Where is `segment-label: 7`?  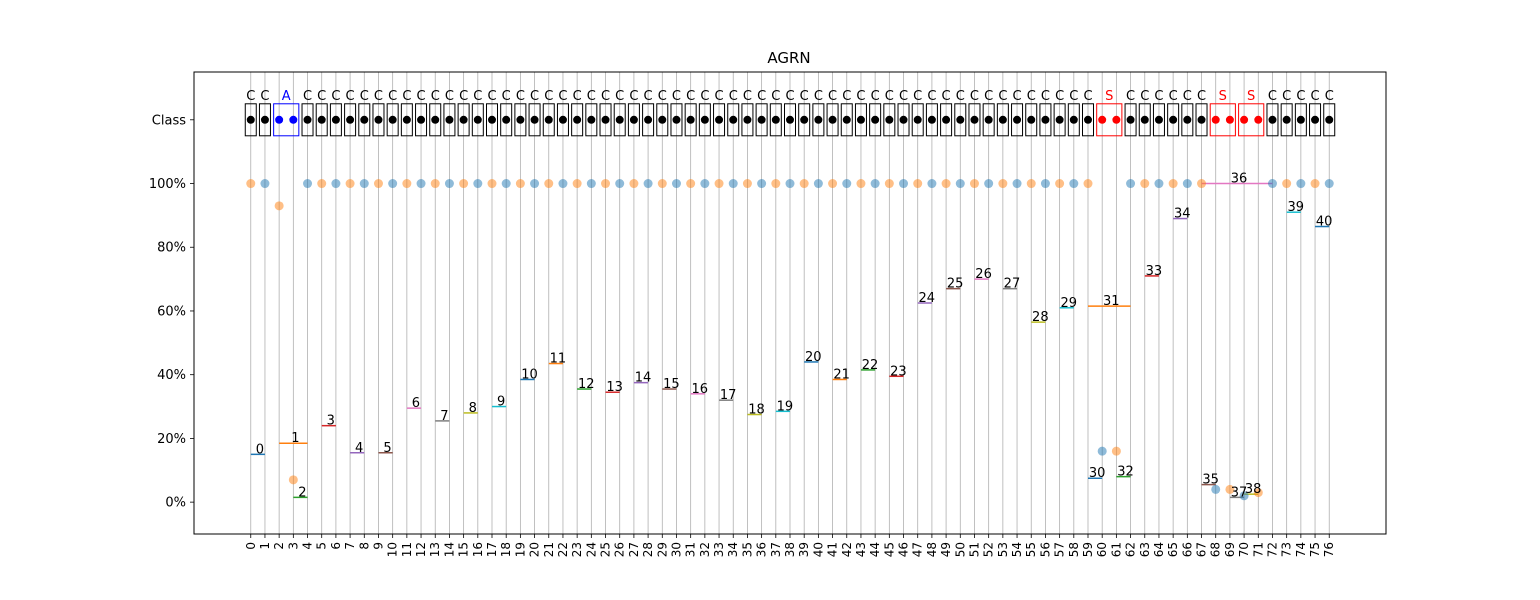
segment-label: 7 is located at coordinates (444, 416).